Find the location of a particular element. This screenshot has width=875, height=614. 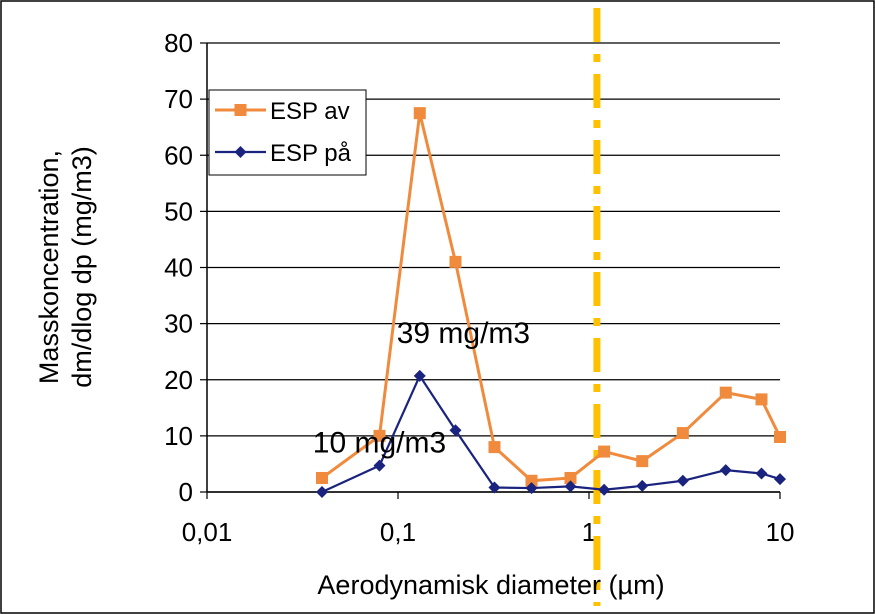

y-tick-label: 0 is located at coordinates (186, 492).